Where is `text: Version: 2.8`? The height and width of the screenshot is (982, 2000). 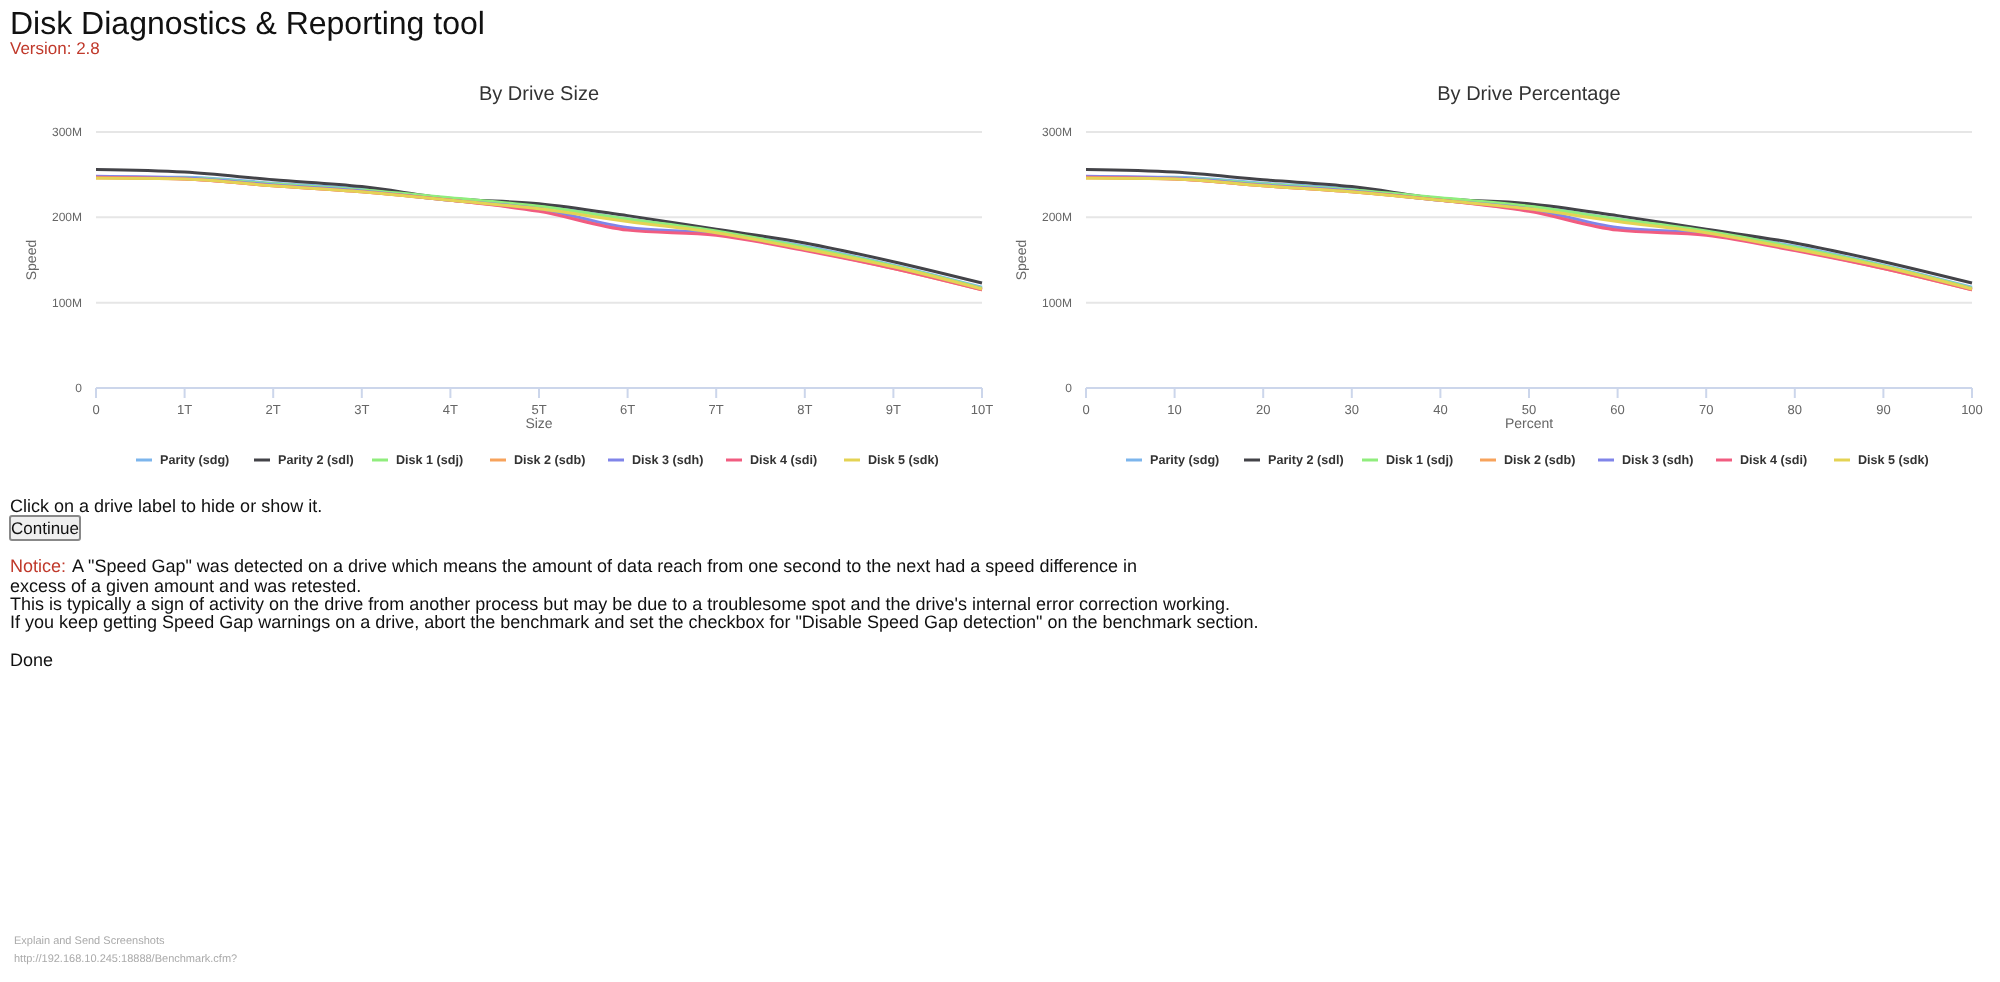
text: Version: 2.8 is located at coordinates (55, 48).